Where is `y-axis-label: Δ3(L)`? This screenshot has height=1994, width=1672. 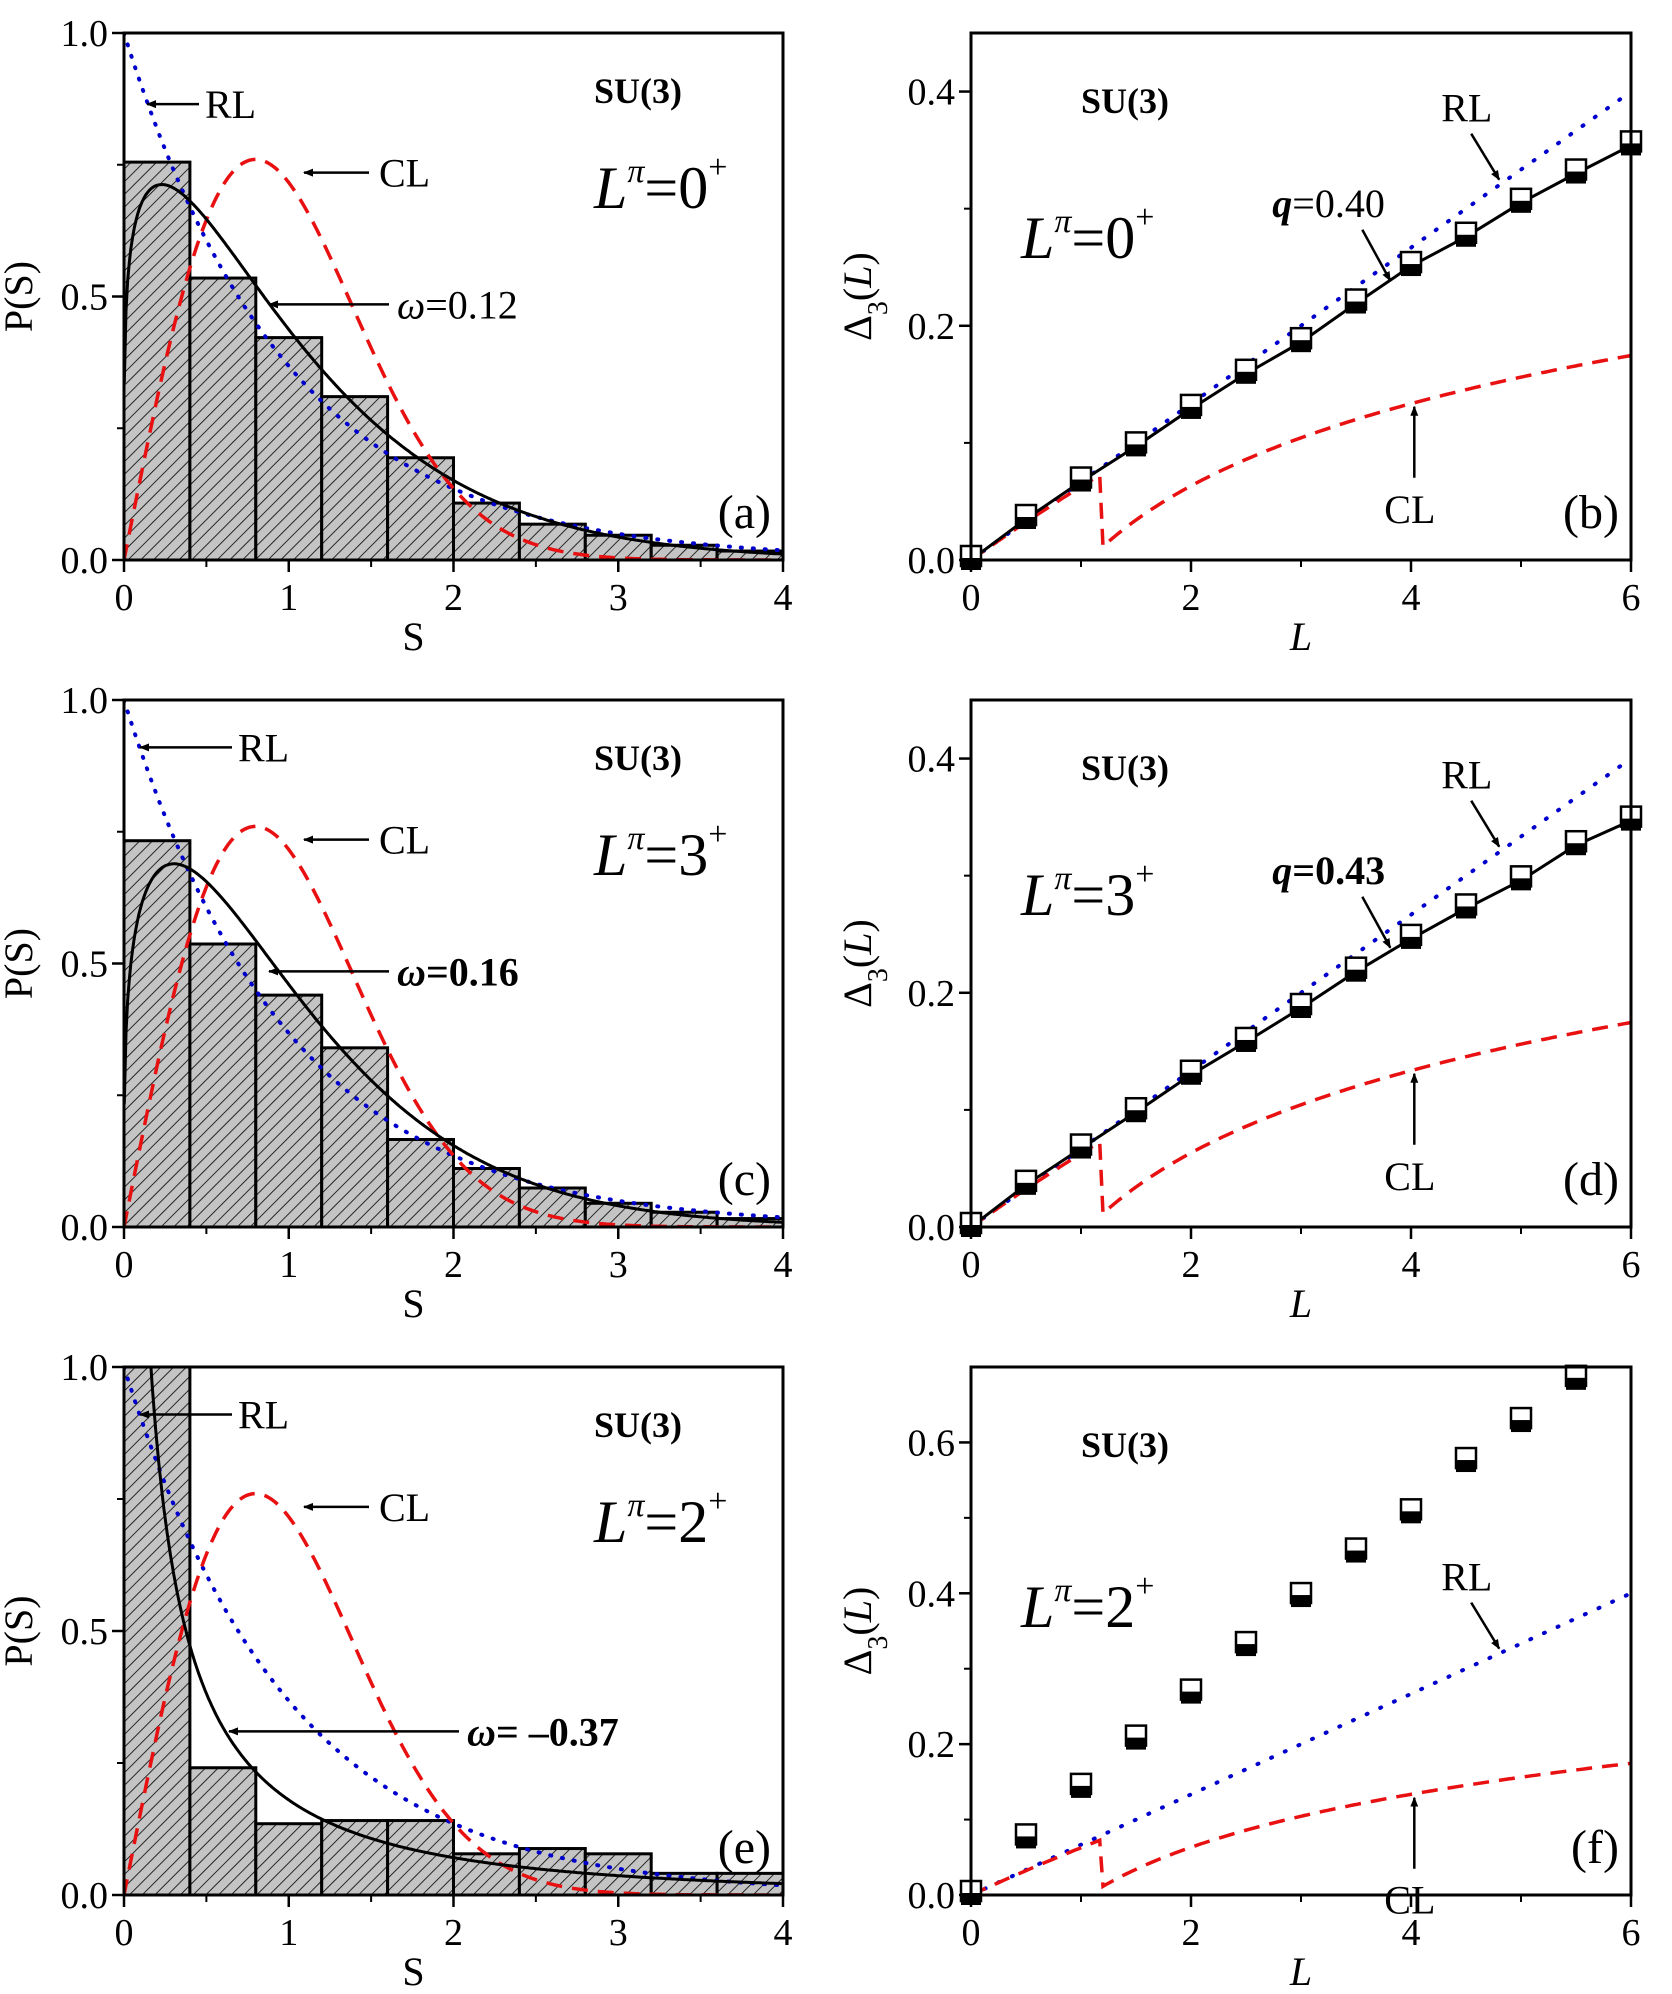 y-axis-label: Δ3(L) is located at coordinates (864, 1631).